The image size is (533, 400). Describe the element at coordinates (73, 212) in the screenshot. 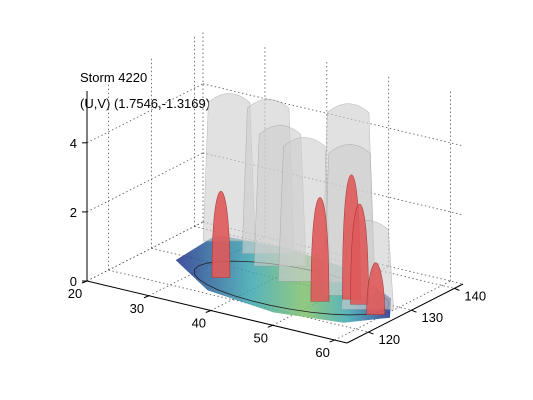

I see `z-tick-label: 2` at that location.